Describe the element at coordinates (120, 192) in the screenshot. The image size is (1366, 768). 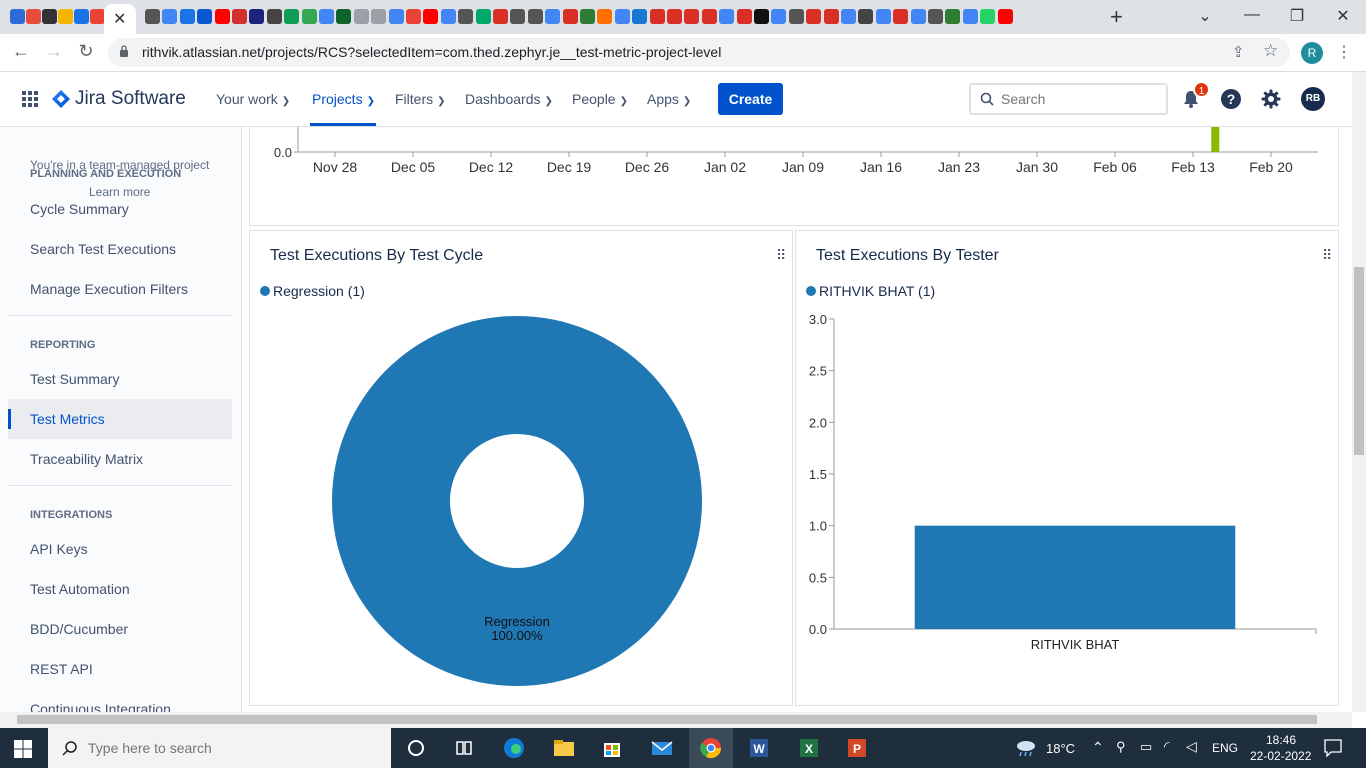
I see `learn-more-link: Learn more` at that location.